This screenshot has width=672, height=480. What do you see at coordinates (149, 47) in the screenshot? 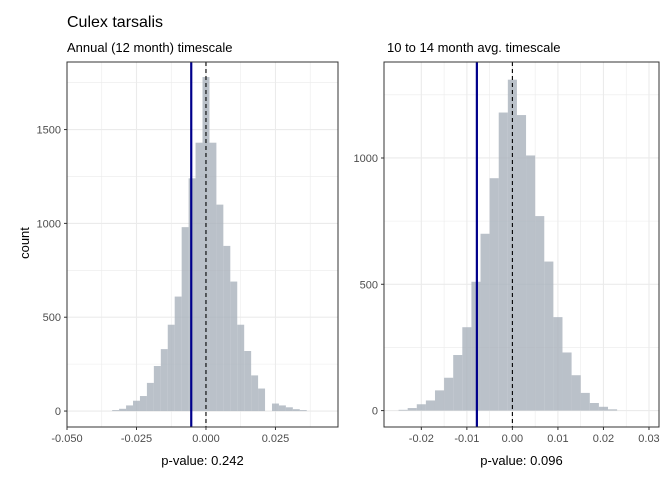
I see `panel-annual-subtitle: Annual (12 month) timescale` at bounding box center [149, 47].